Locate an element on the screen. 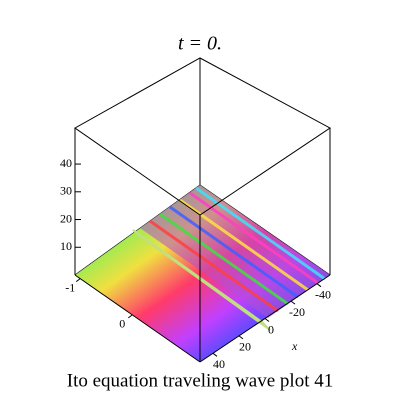 This screenshot has width=400, height=400. x-axis-label: x is located at coordinates (294, 346).